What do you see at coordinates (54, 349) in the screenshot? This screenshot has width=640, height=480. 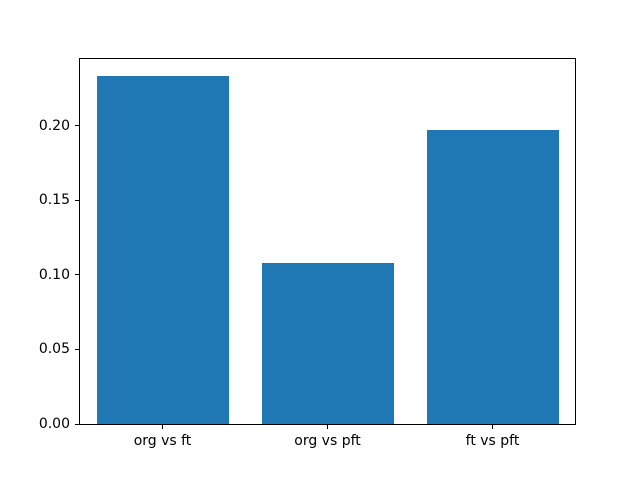 I see `y-axis-tick-label: 0.05` at bounding box center [54, 349].